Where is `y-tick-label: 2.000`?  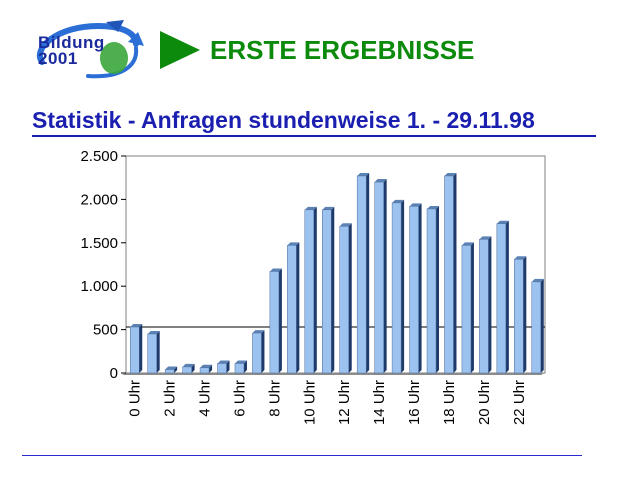 y-tick-label: 2.000 is located at coordinates (99, 199).